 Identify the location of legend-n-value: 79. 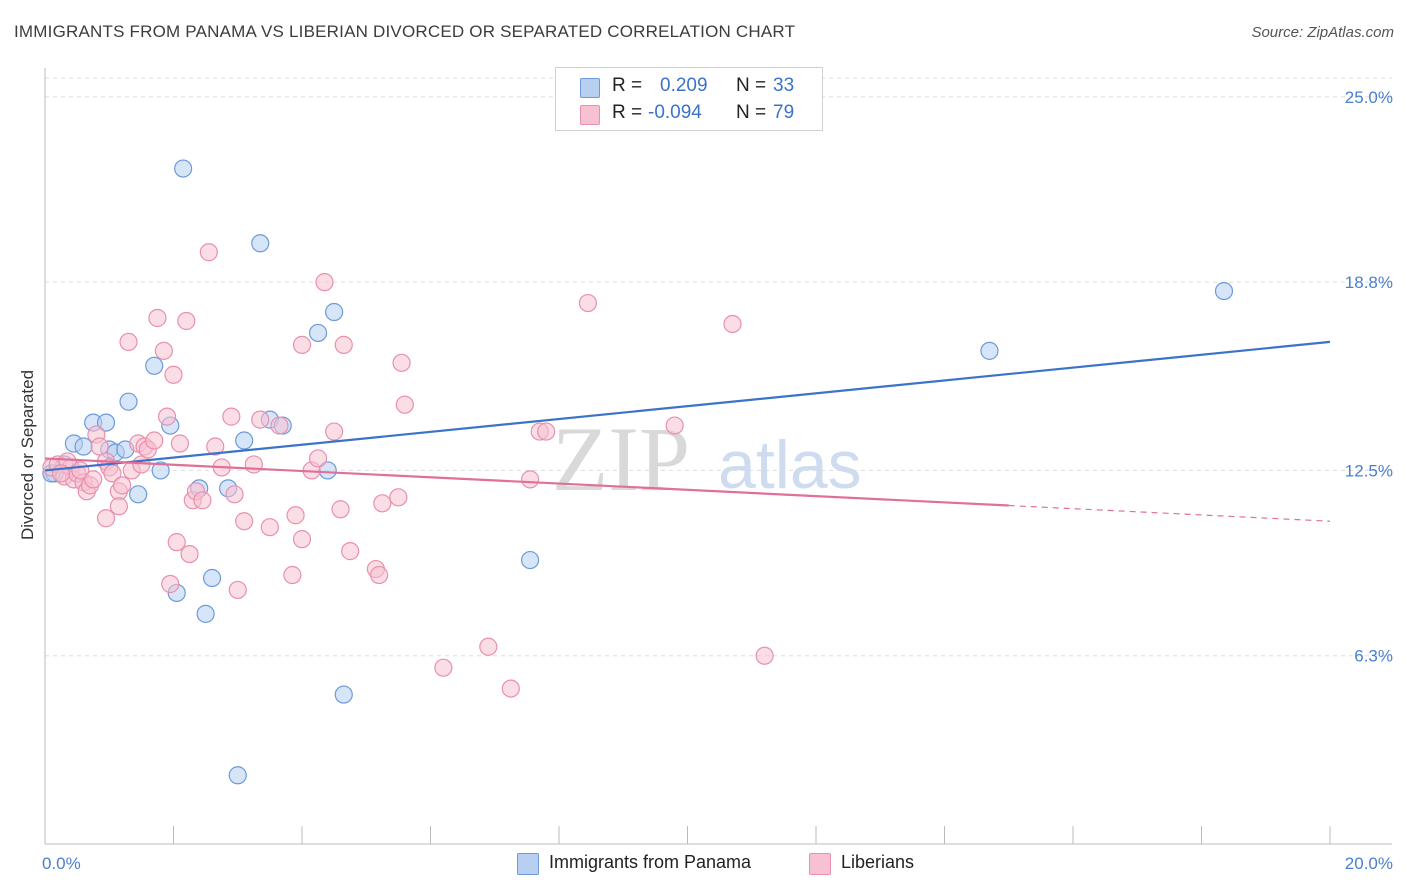
(784, 112).